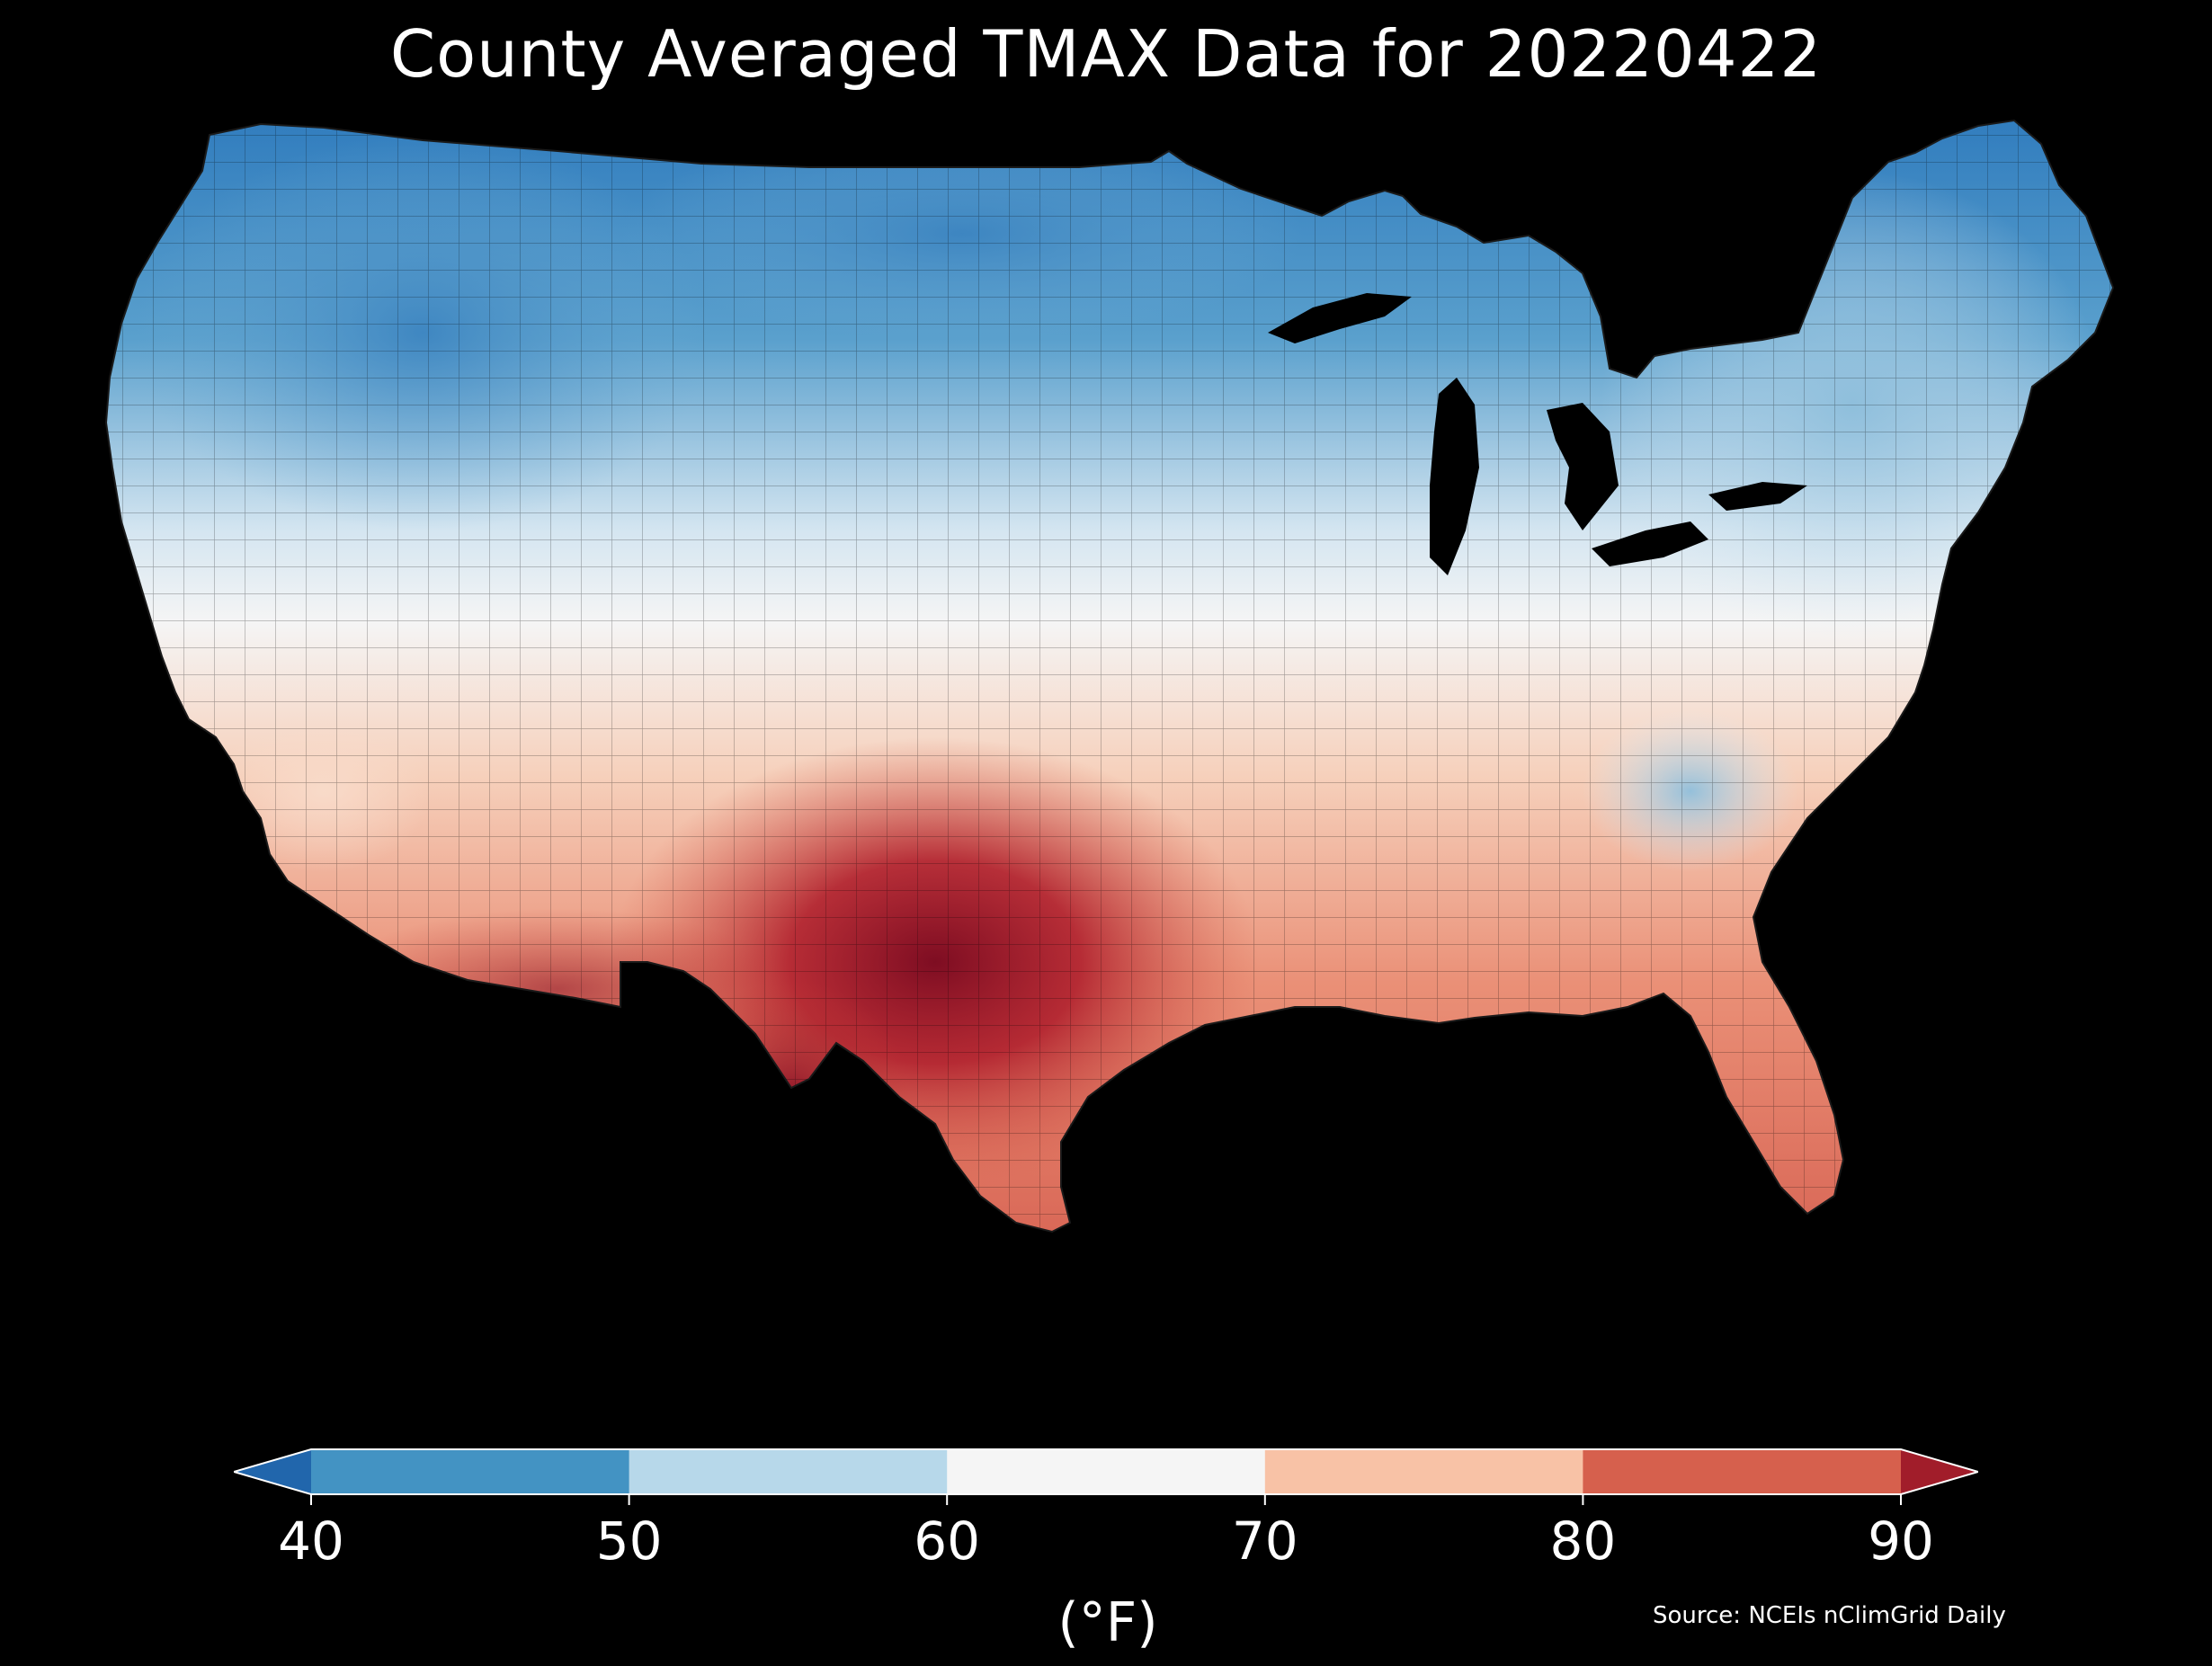 Image resolution: width=2212 pixels, height=1666 pixels. Describe the element at coordinates (1829, 1615) in the screenshot. I see `source-credit: Source: NCEIs nClimGrid Daily` at that location.